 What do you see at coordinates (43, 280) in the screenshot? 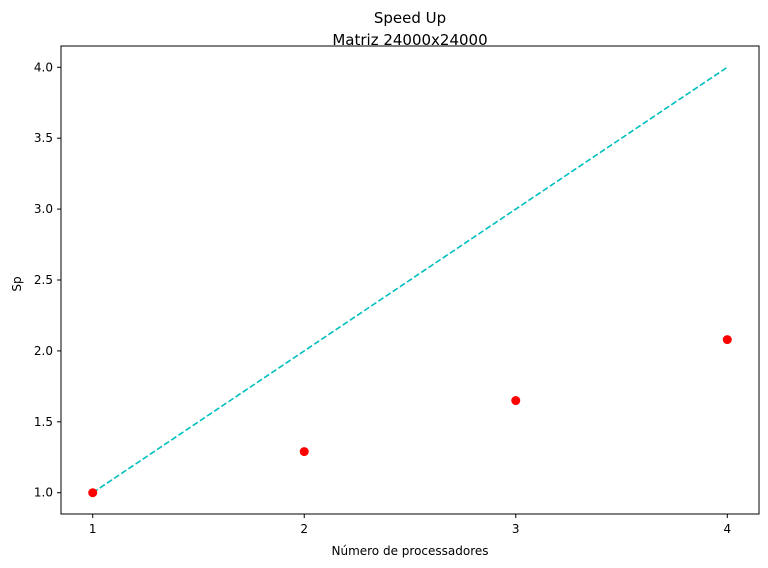
I see `y-tick-label: 2.5` at bounding box center [43, 280].